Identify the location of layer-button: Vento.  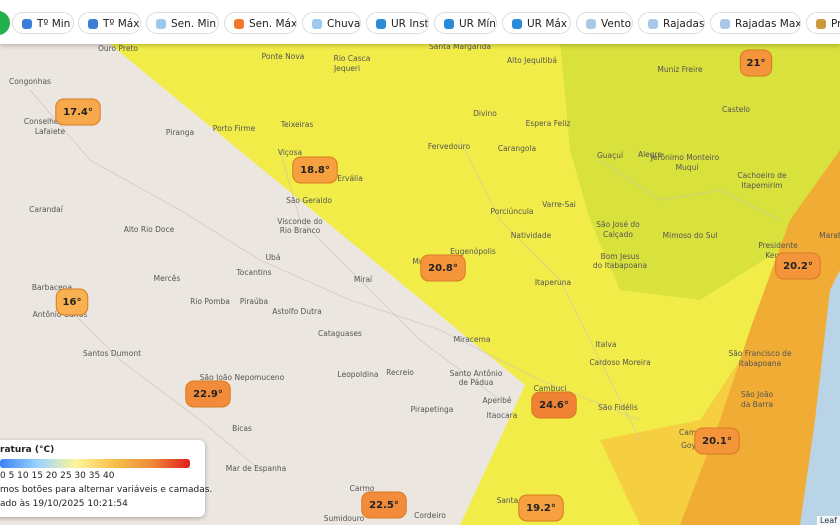
(604, 23).